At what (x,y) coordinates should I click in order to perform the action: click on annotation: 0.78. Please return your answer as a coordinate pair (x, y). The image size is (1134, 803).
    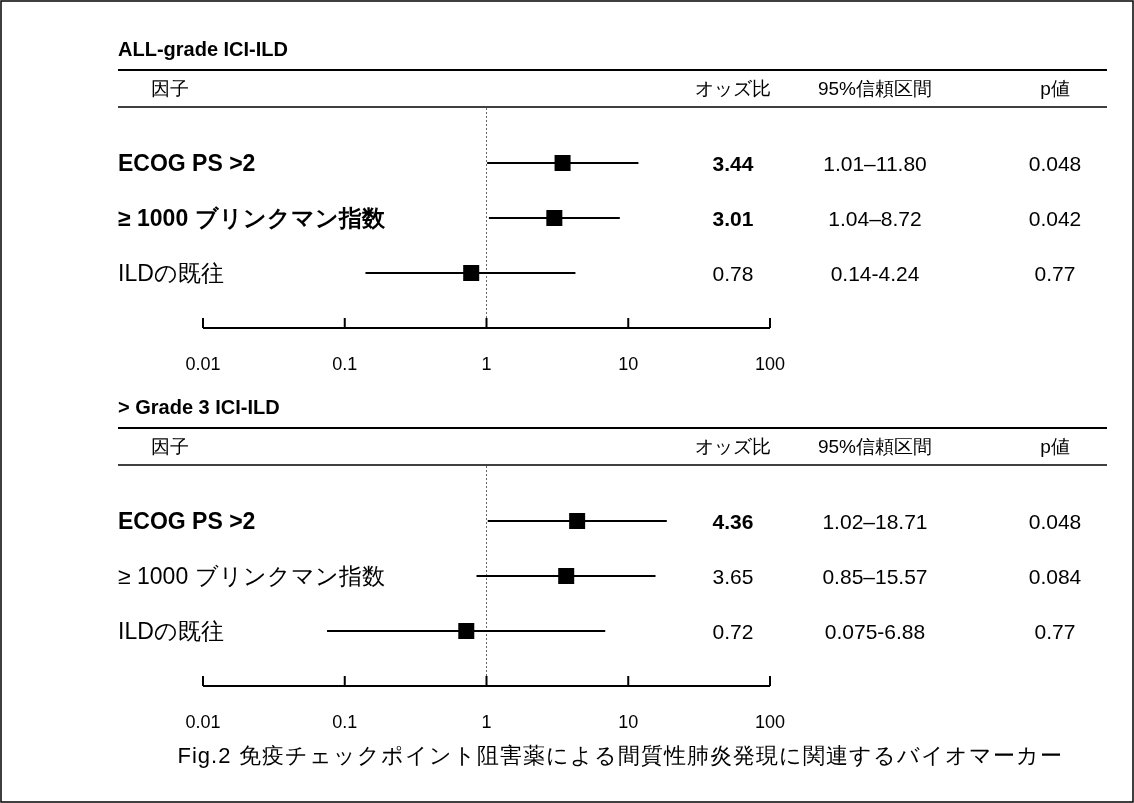
    Looking at the image, I should click on (733, 273).